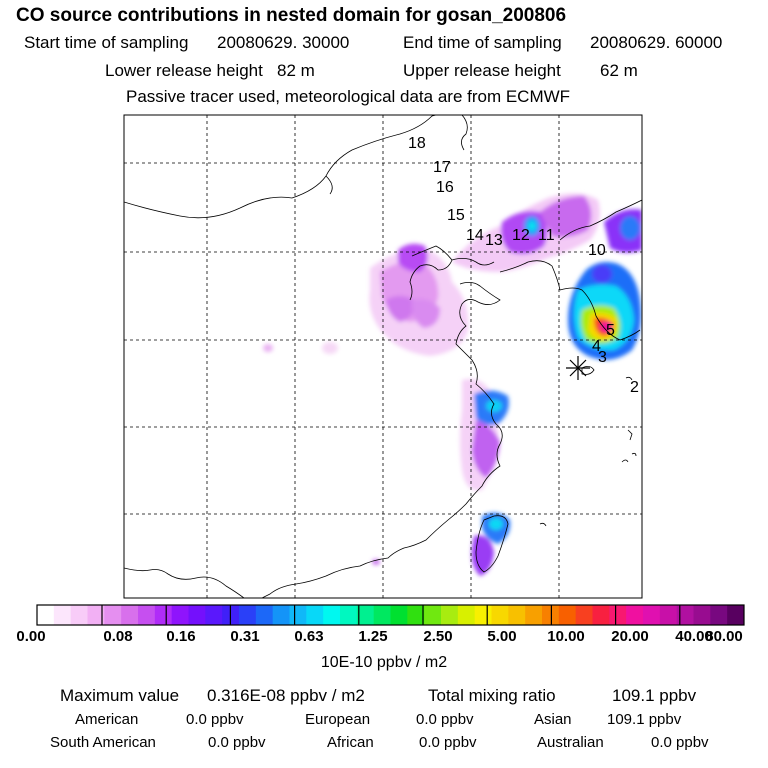  Describe the element at coordinates (350, 742) in the screenshot. I see `region-african-label: African` at that location.